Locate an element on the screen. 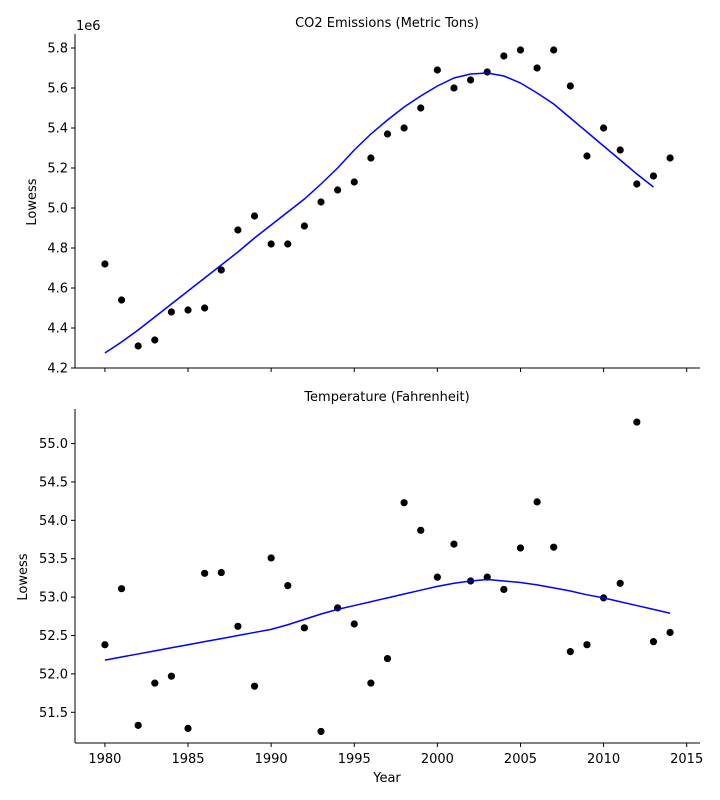  temperature-x-tick-label: 1990 is located at coordinates (271, 759).